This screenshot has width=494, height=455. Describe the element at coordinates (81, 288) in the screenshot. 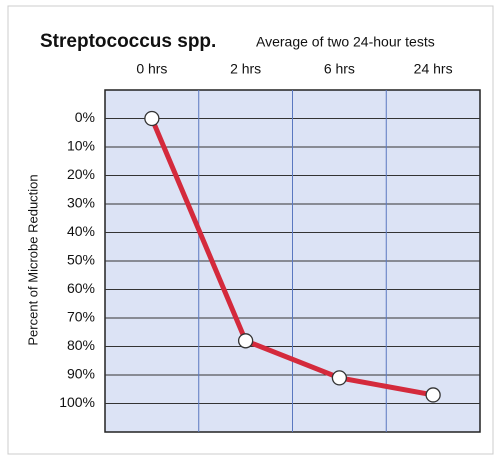

I see `y-tick-label: 60%` at that location.